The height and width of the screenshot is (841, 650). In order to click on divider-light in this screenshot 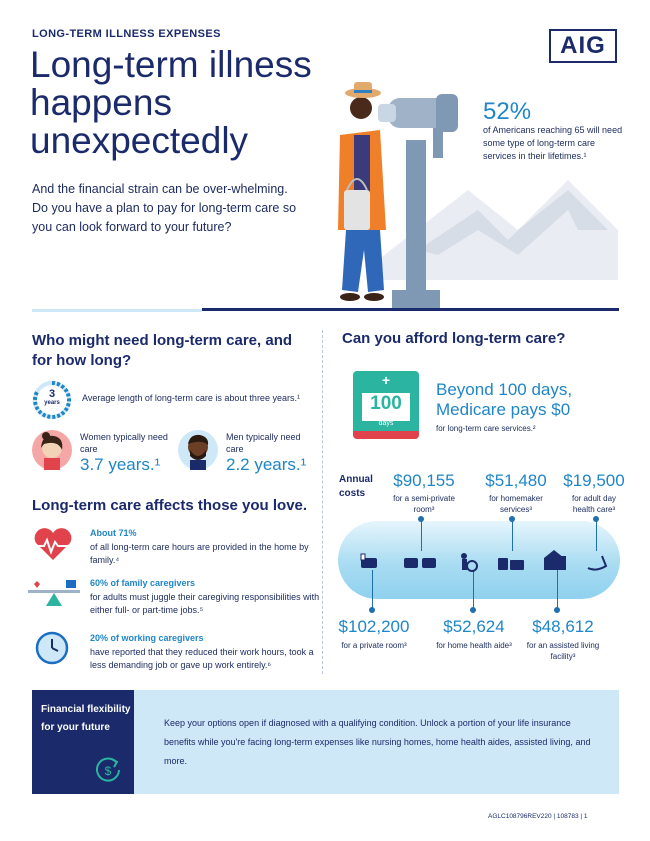, I will do `click(117, 310)`.